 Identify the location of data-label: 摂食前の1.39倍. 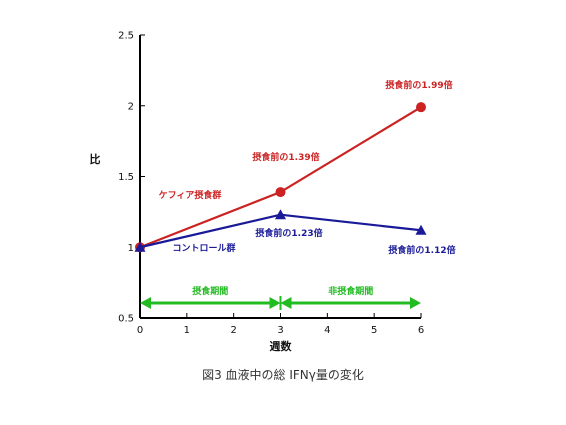
(285, 157).